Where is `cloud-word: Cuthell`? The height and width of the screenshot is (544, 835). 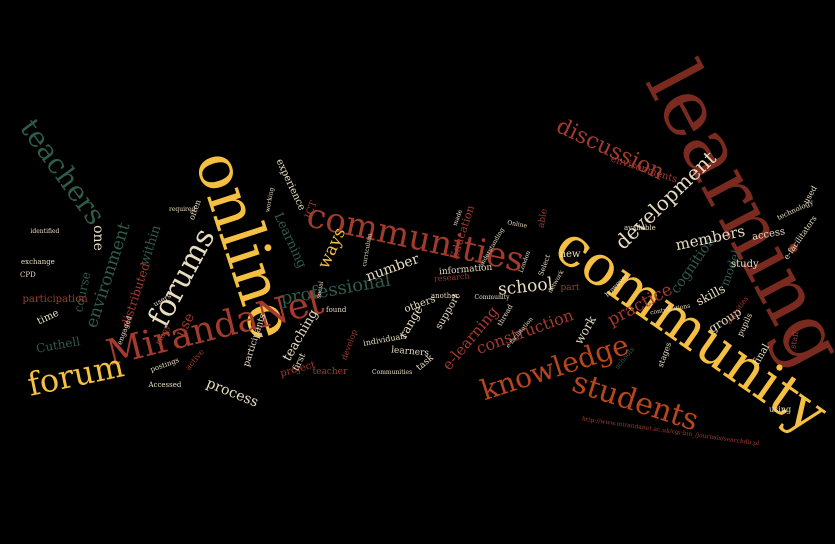
cloud-word: Cuthell is located at coordinates (58, 345).